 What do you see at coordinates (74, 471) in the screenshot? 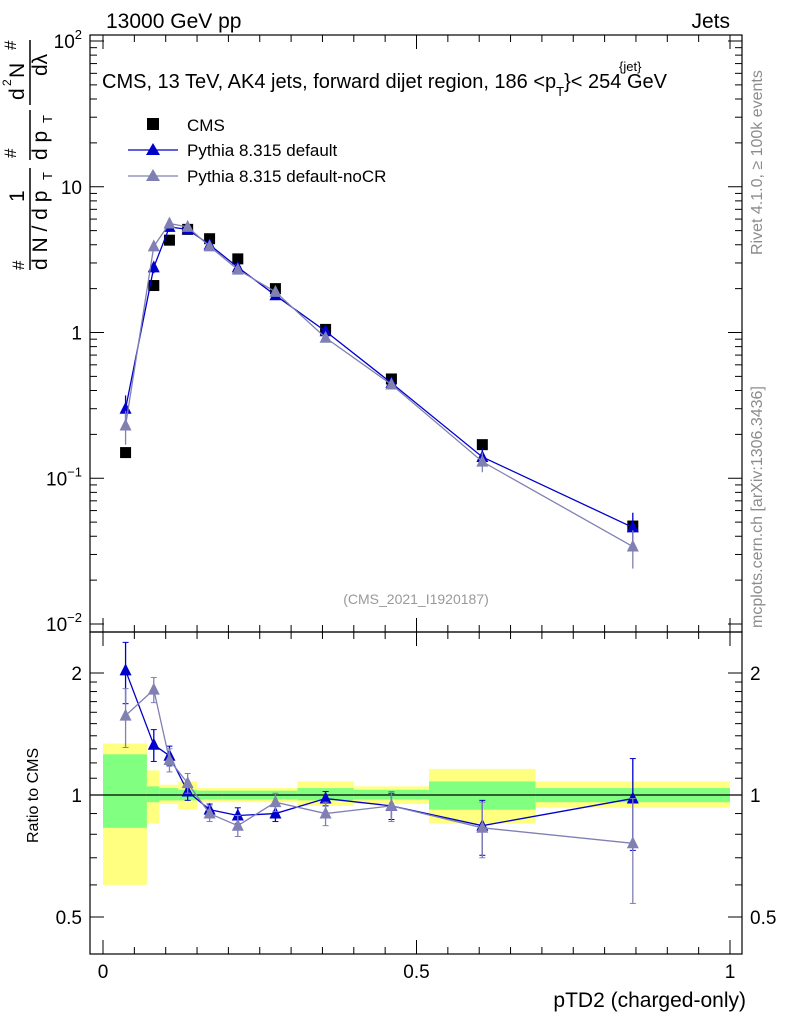
I see `y-tick-exponent: −1` at bounding box center [74, 471].